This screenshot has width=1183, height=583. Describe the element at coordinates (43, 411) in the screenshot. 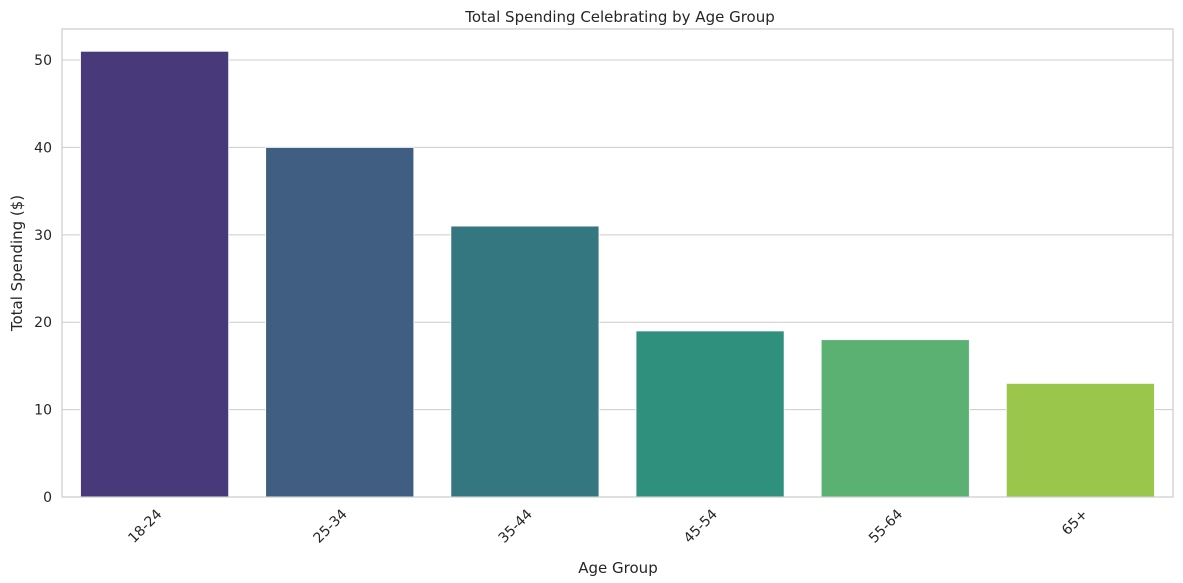

I see `y-tick-label: 10` at that location.